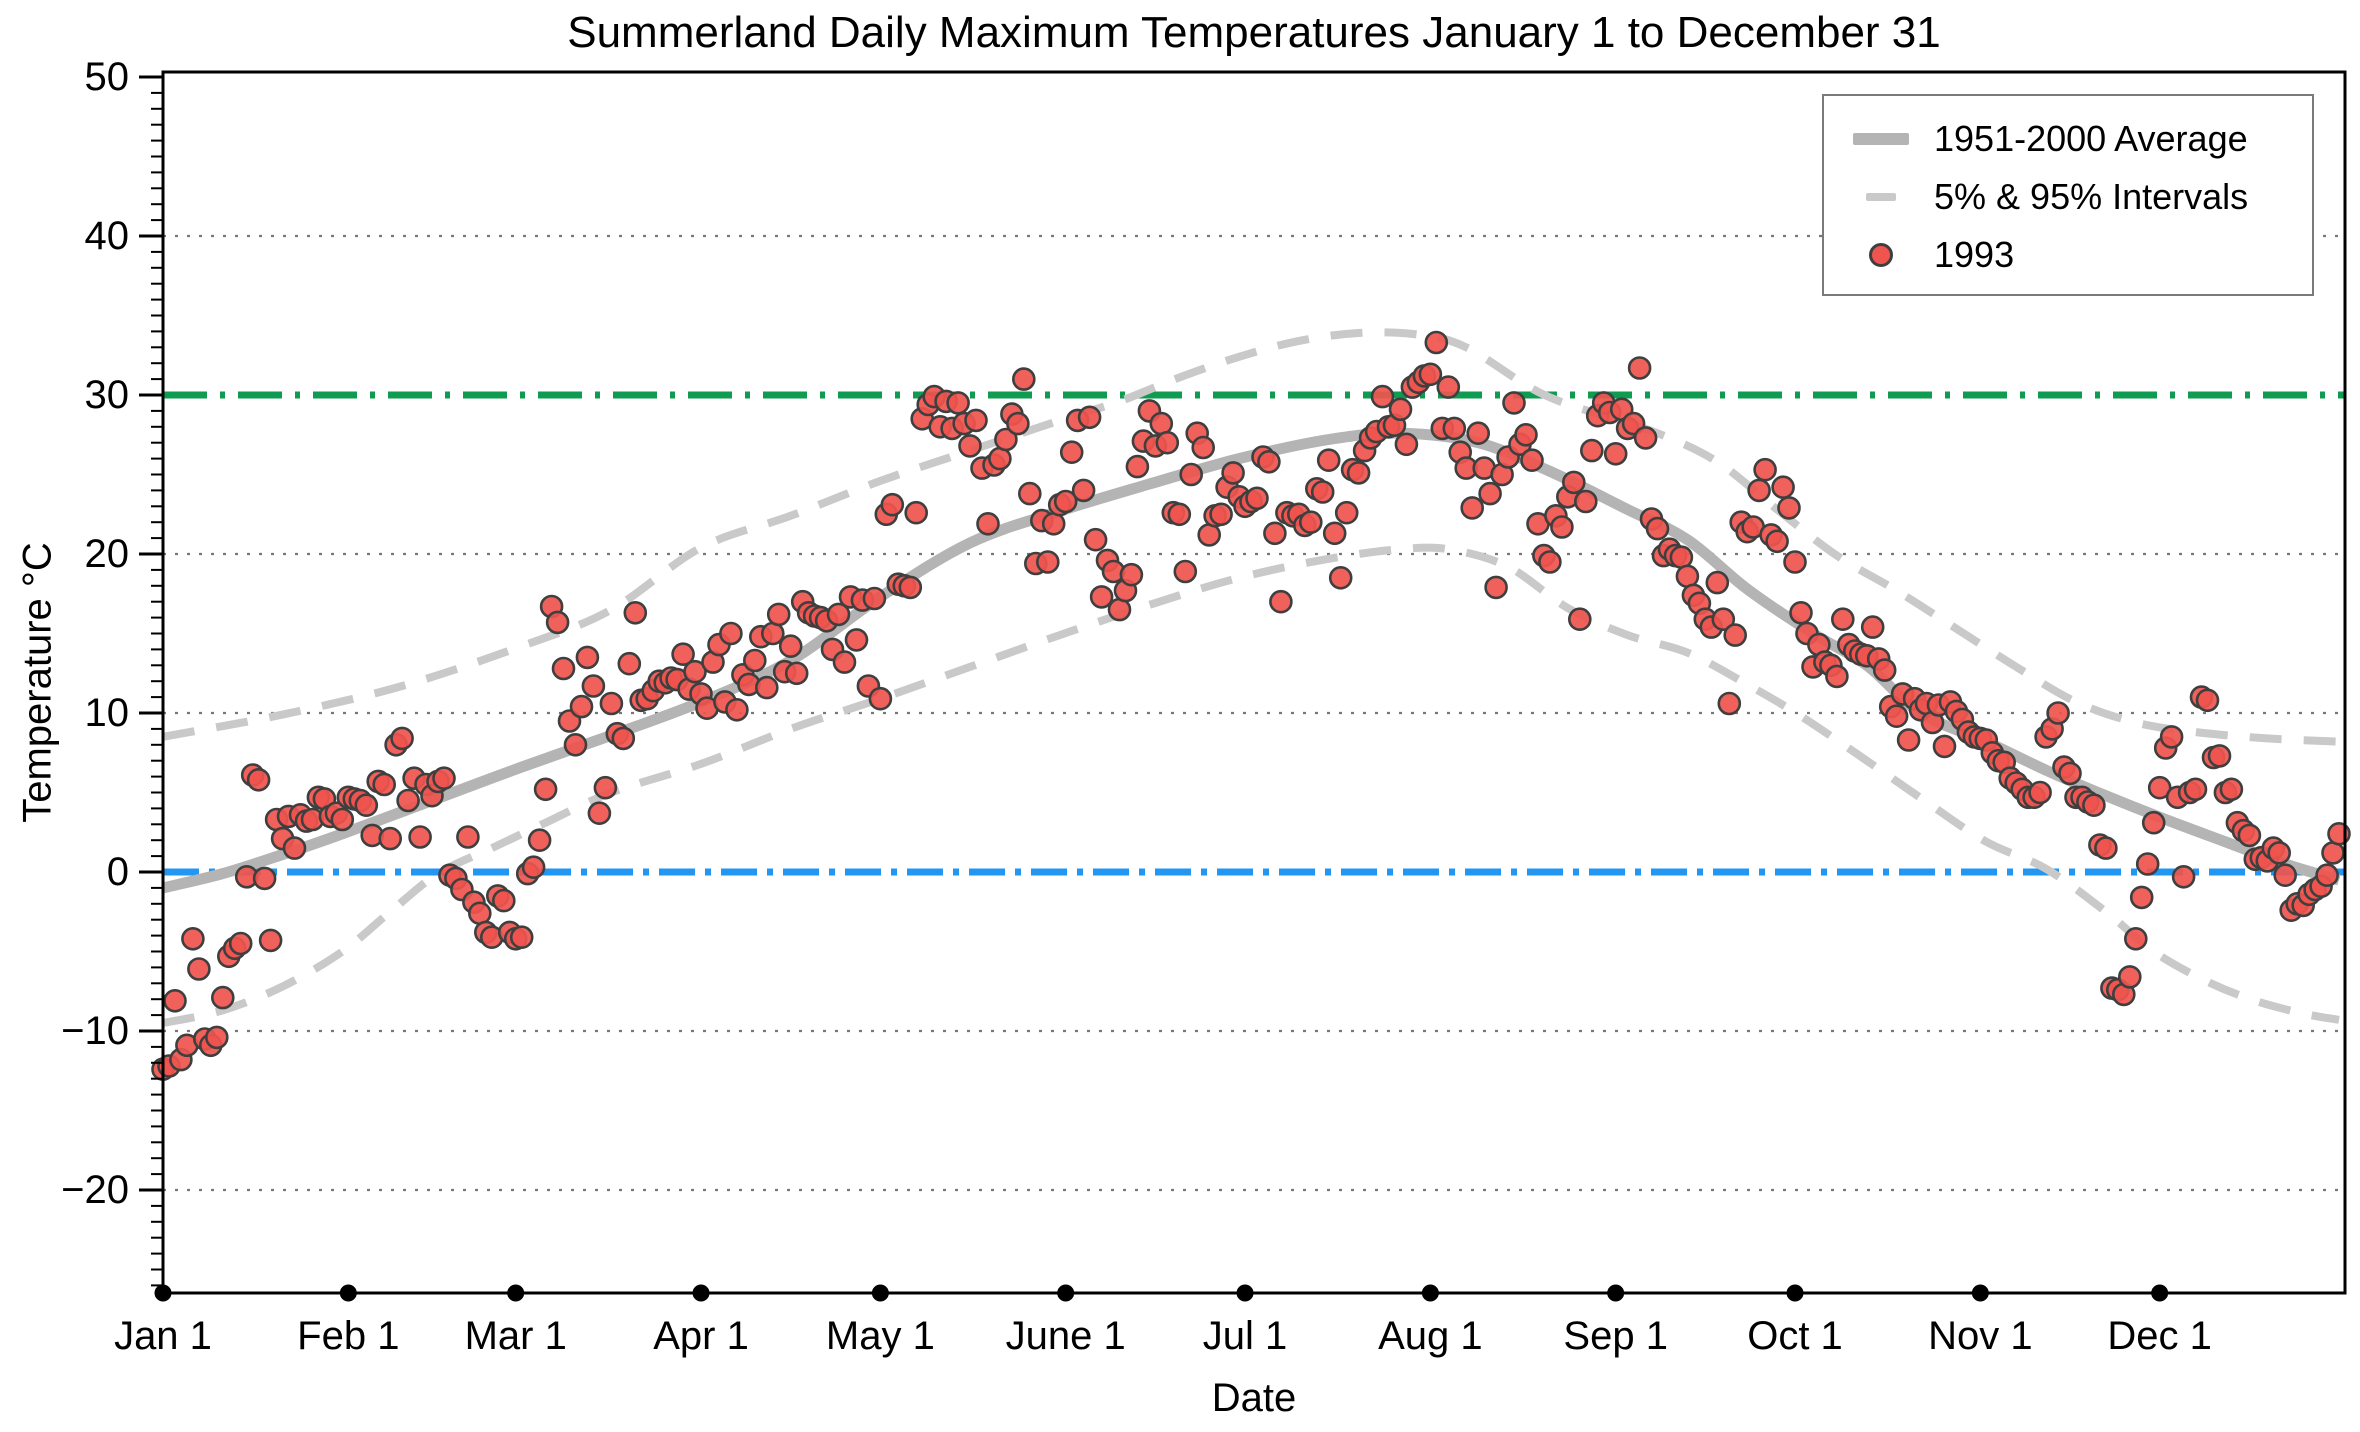 Image resolution: width=2360 pixels, height=1432 pixels. Describe the element at coordinates (1245, 1336) in the screenshot. I see `x-tick-label: Jul 1` at that location.